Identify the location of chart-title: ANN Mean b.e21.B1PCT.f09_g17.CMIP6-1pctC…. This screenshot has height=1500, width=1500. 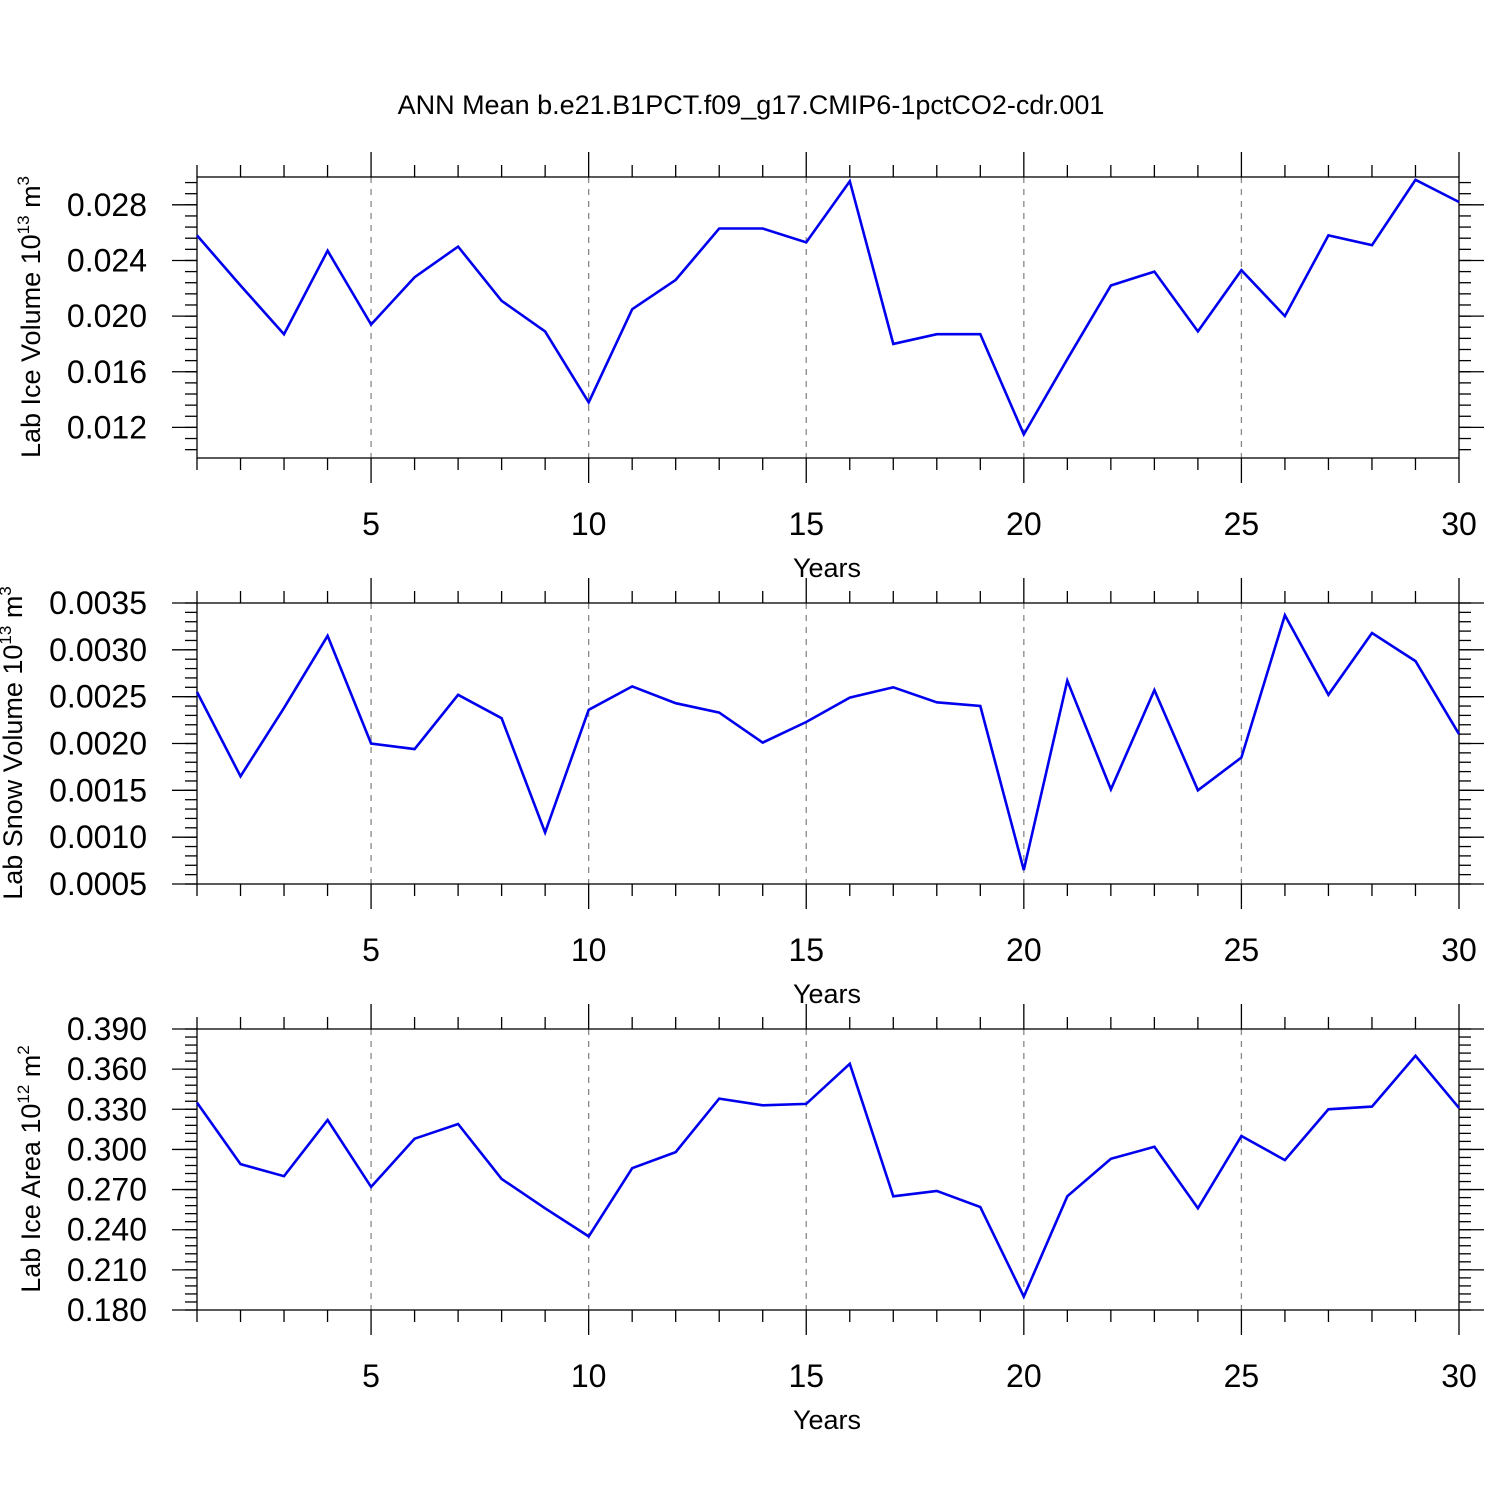
(751, 105).